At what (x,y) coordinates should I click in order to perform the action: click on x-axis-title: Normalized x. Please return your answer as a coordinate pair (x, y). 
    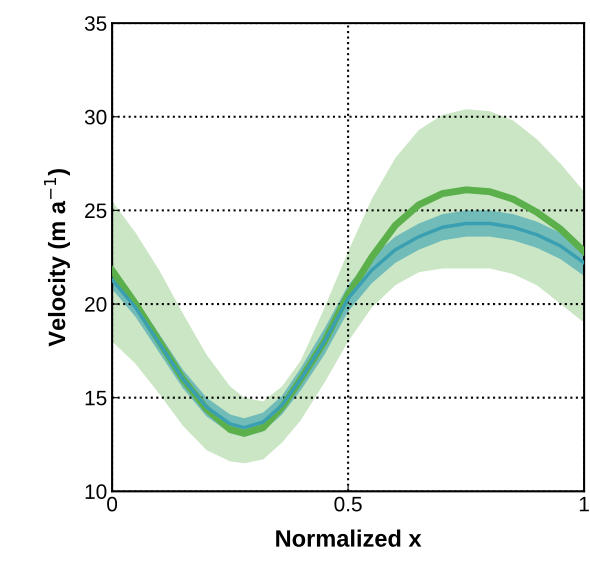
    Looking at the image, I should click on (349, 538).